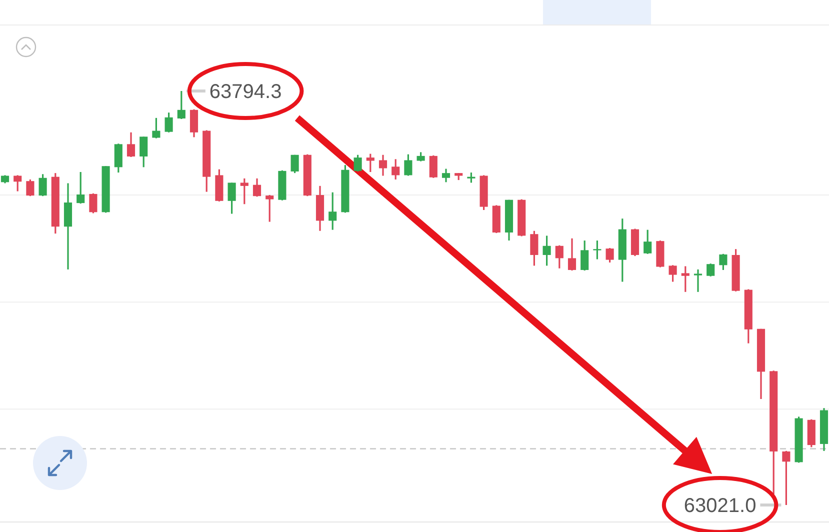  What do you see at coordinates (720, 506) in the screenshot?
I see `annotation: 63021.0` at bounding box center [720, 506].